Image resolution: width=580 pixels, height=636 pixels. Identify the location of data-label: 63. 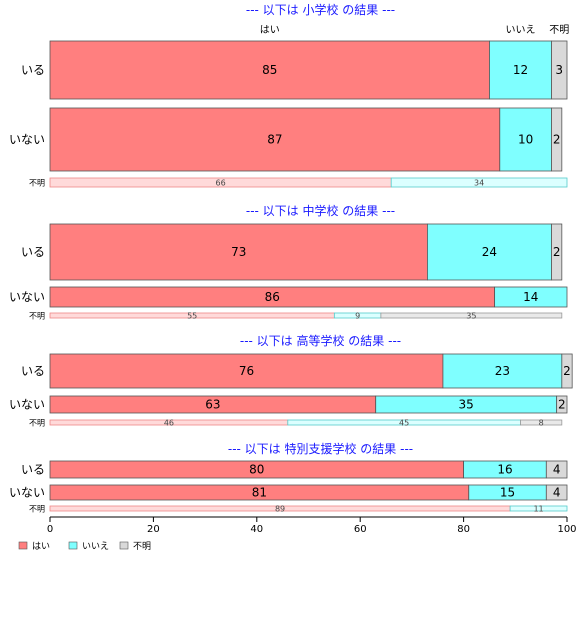
(212, 405).